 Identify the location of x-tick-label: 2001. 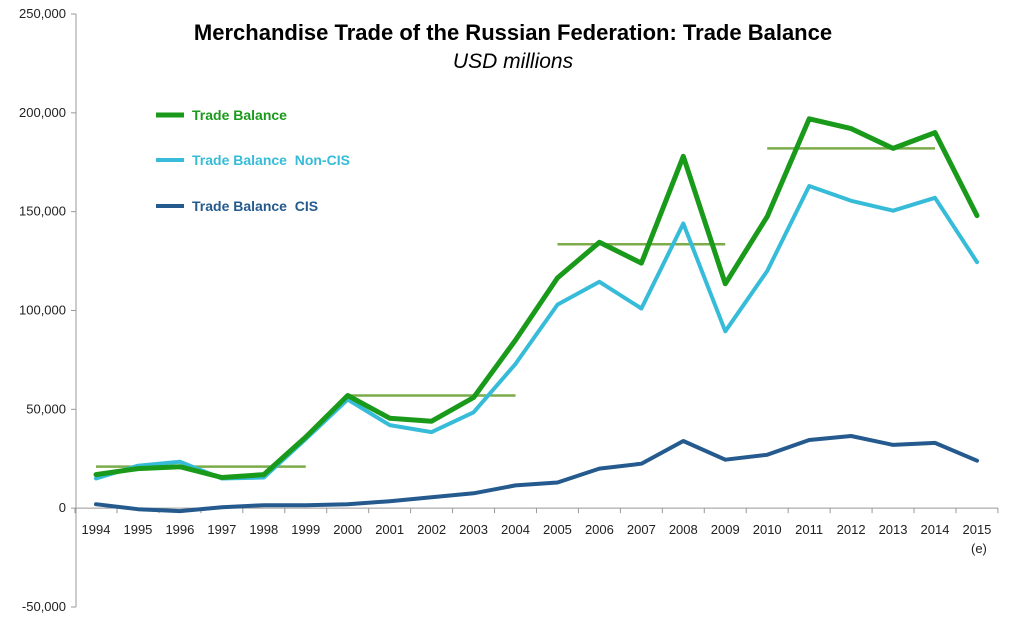
(389, 529).